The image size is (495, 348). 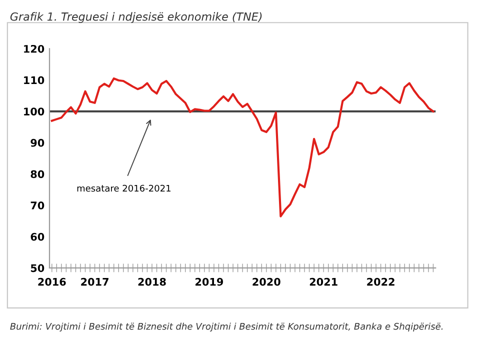 I want to click on x-tick-label: 2020, so click(x=266, y=282).